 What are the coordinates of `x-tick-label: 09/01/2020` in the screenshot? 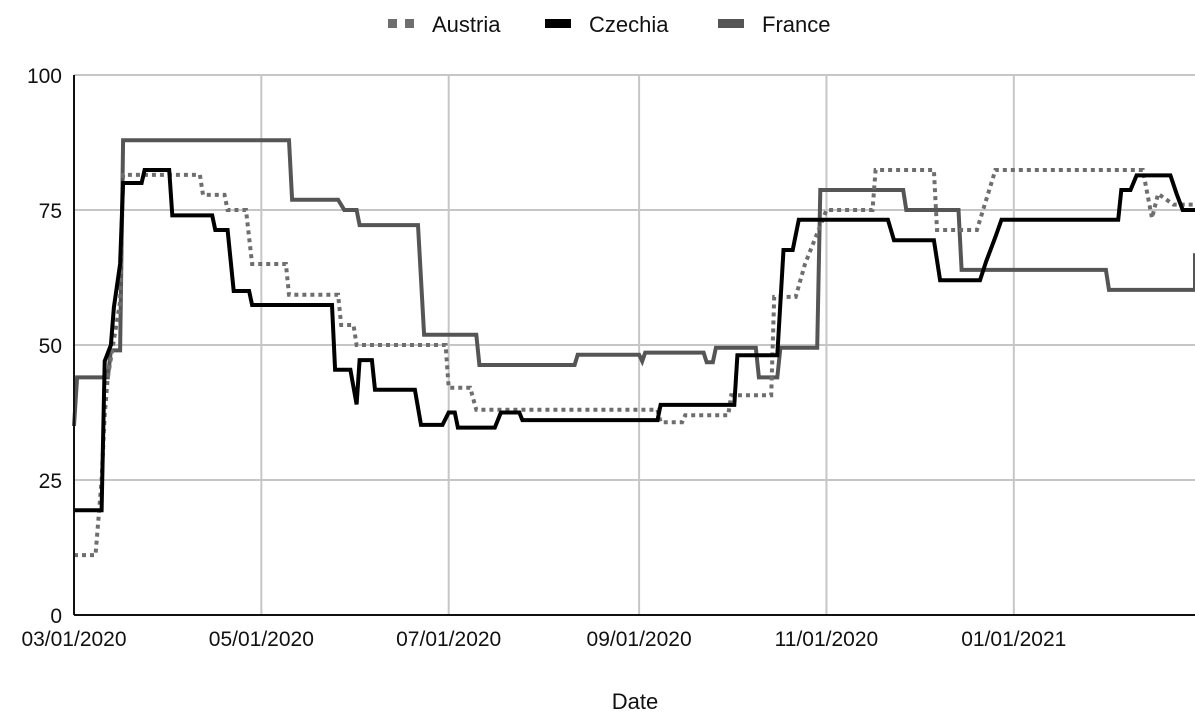 It's located at (639, 639).